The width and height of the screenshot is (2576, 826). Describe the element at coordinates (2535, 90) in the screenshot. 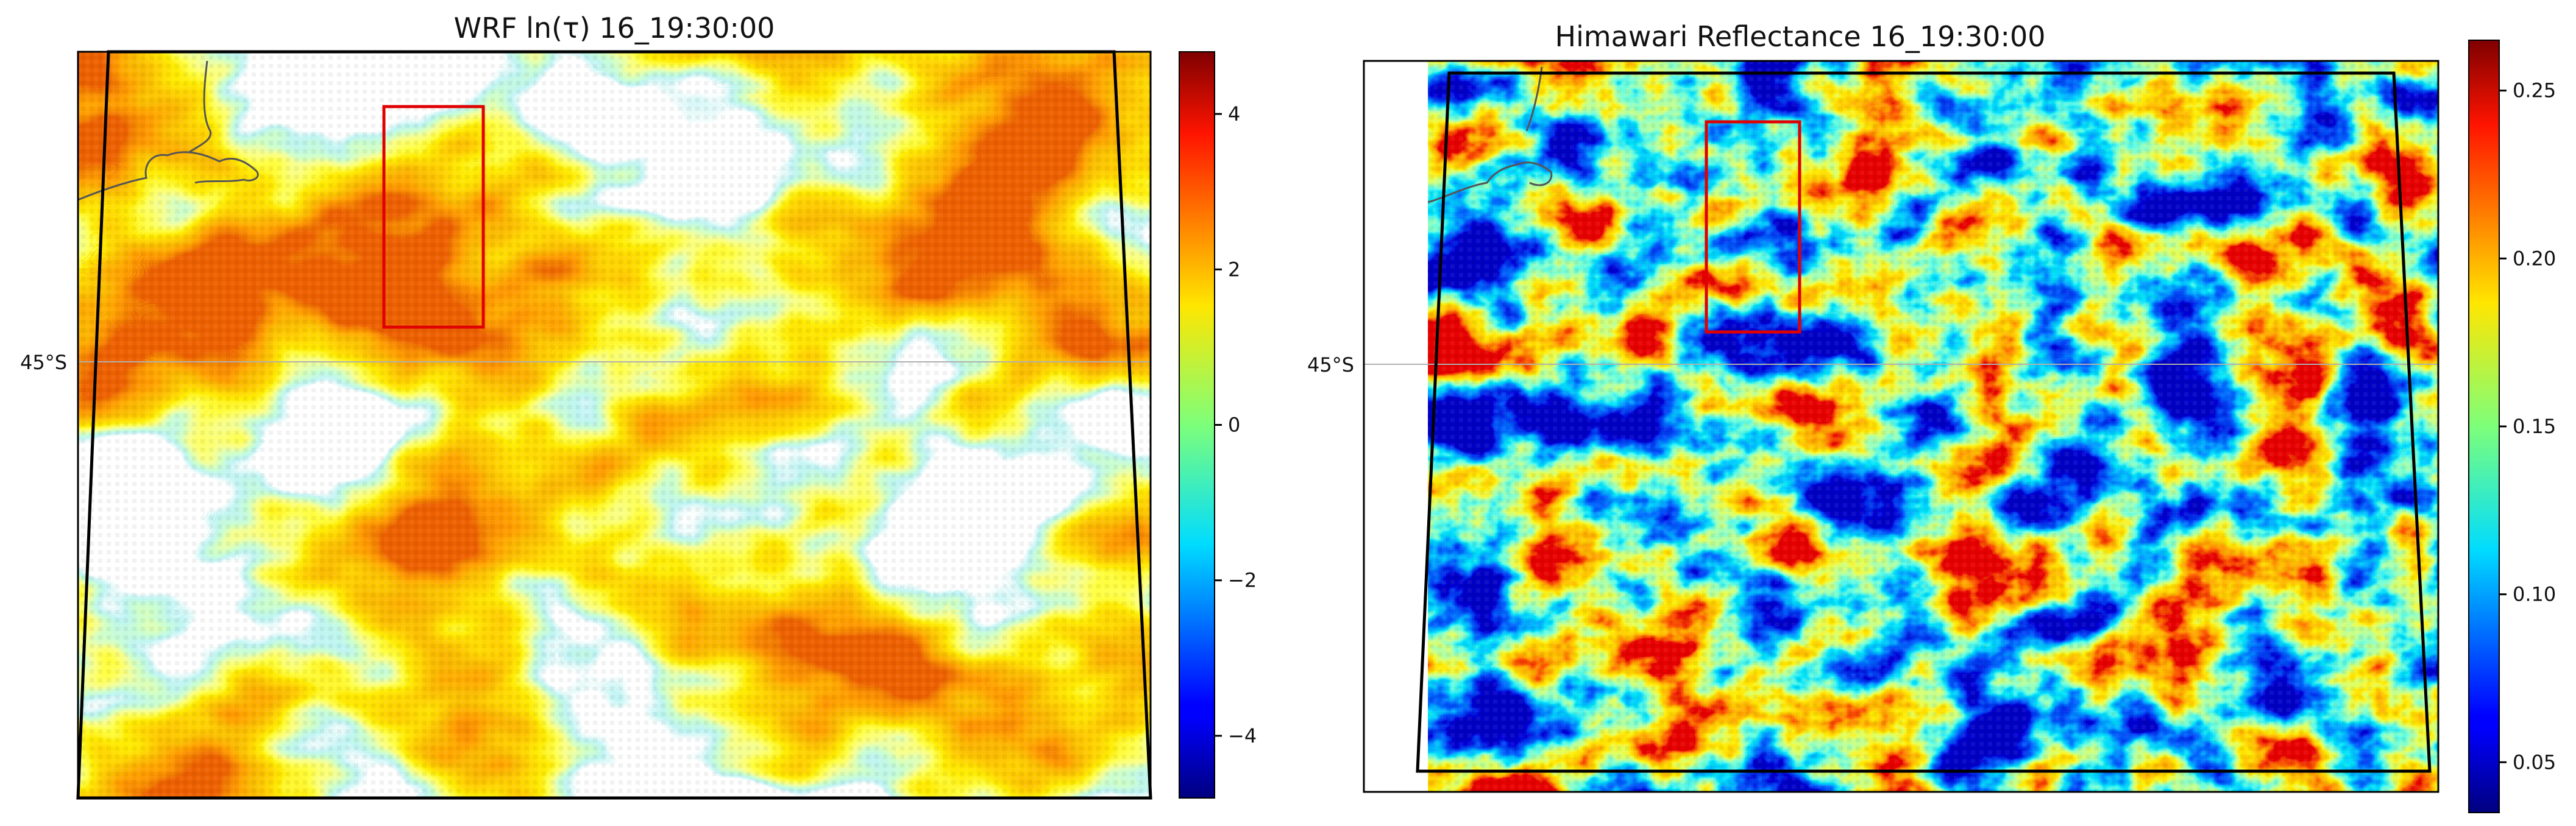

I see `colorbar-tick-label: 0.25` at that location.